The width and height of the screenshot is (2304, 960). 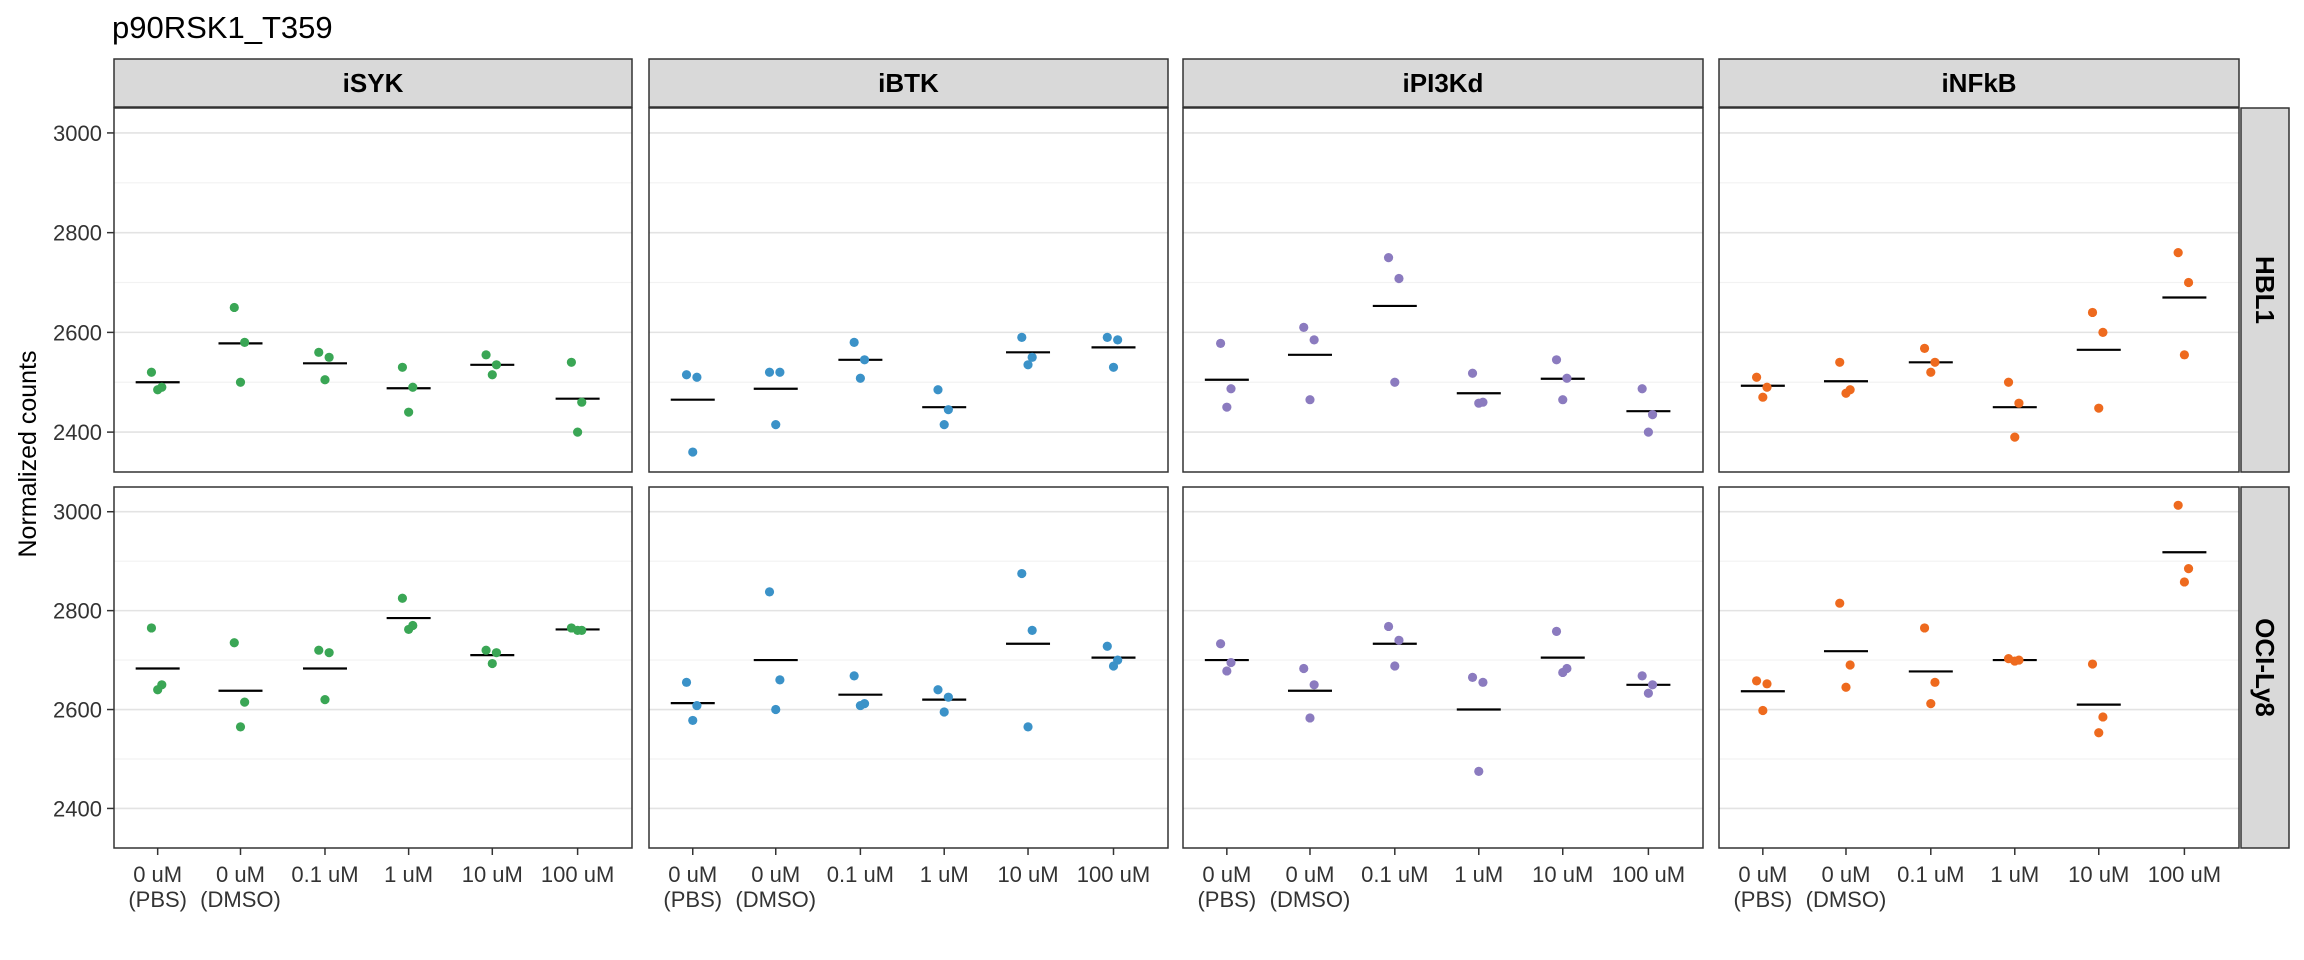 What do you see at coordinates (77, 432) in the screenshot?
I see `y-tick-label: 2400` at bounding box center [77, 432].